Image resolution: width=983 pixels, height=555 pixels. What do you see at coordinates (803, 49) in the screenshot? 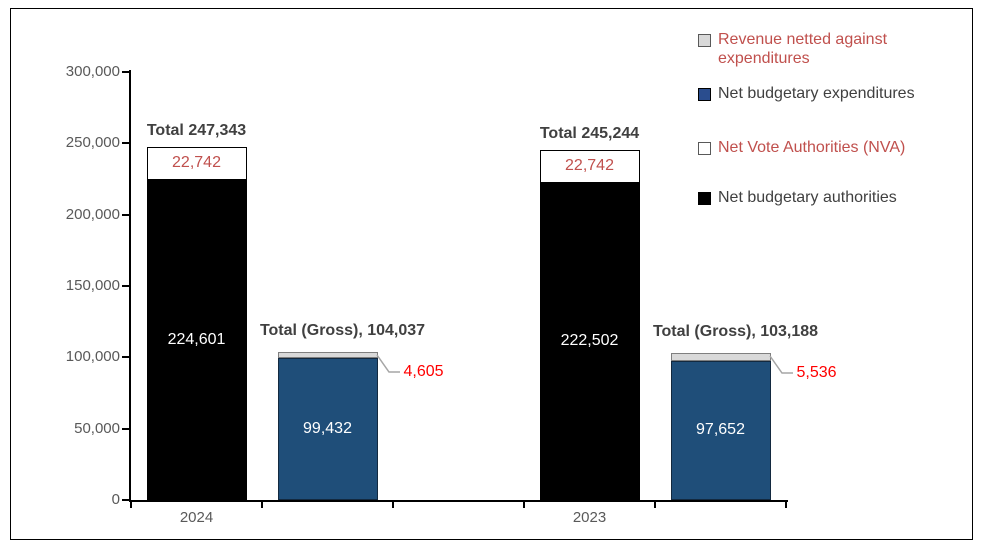
I see `legend-item-label: Revenue netted against expenditures` at bounding box center [803, 49].